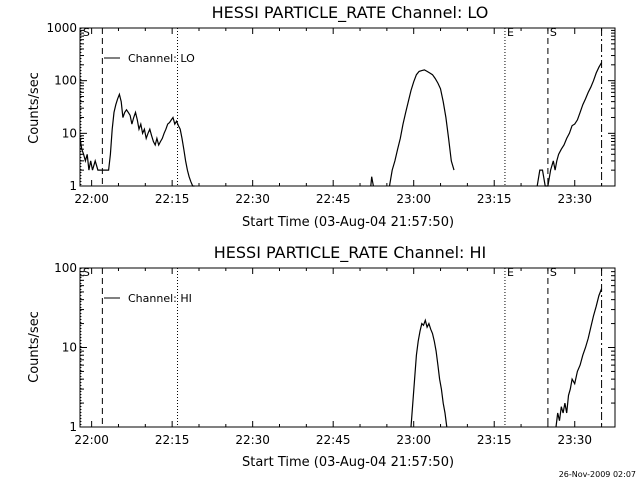 Image resolution: width=640 pixels, height=480 pixels. Describe the element at coordinates (350, 13) in the screenshot. I see `chart-title-lo: HESSI PARTICLE_RATE Channel: LO` at that location.